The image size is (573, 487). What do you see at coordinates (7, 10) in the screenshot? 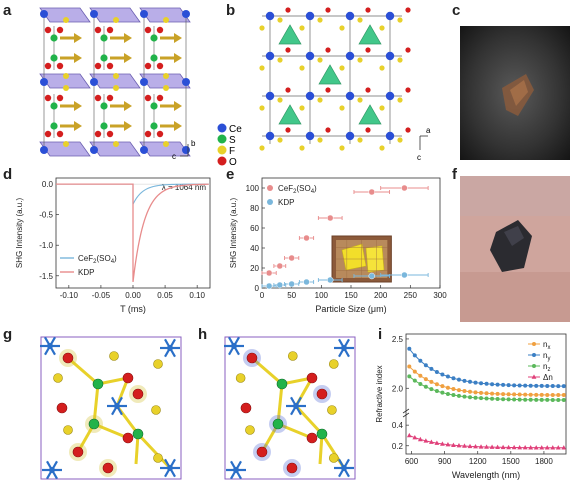
I see `panel-label-a: a` at bounding box center [7, 10].